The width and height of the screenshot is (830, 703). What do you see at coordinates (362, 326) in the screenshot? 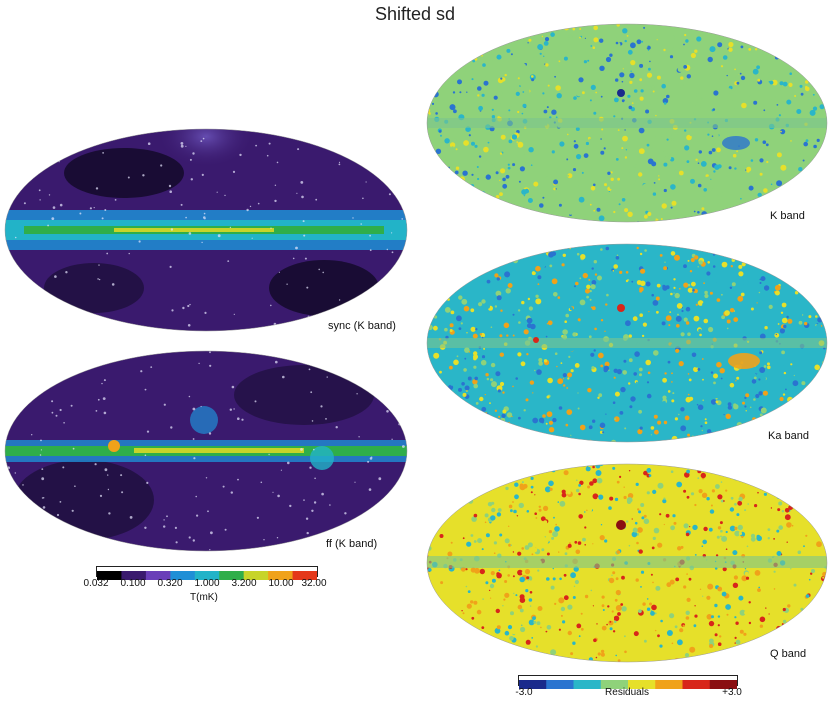
I see `sync-k-band-label: sync (K band)` at bounding box center [362, 326].